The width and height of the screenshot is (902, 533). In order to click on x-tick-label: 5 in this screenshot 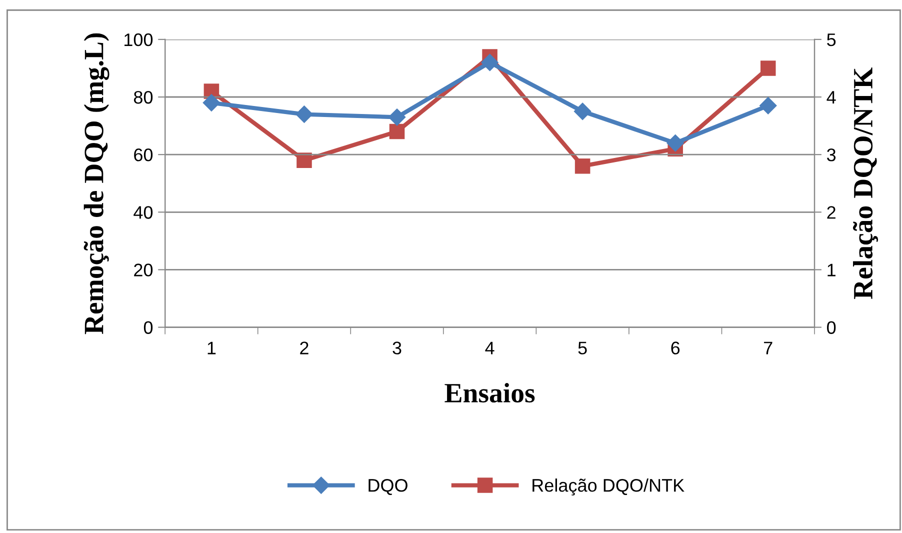, I will do `click(582, 348)`.